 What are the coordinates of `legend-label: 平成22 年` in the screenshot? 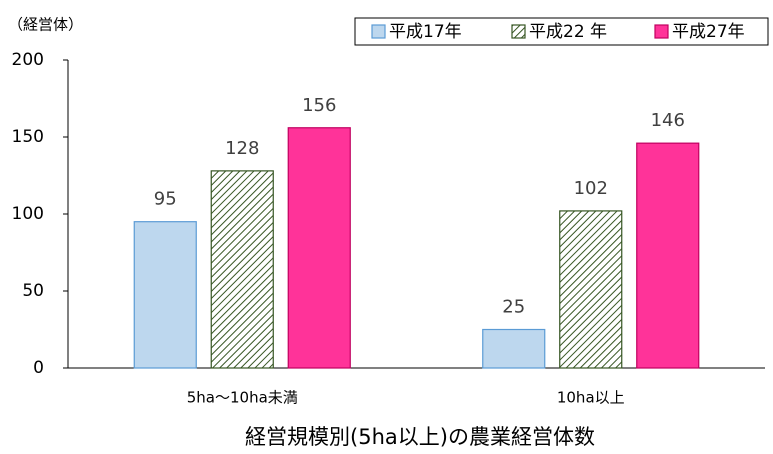 It's located at (568, 32).